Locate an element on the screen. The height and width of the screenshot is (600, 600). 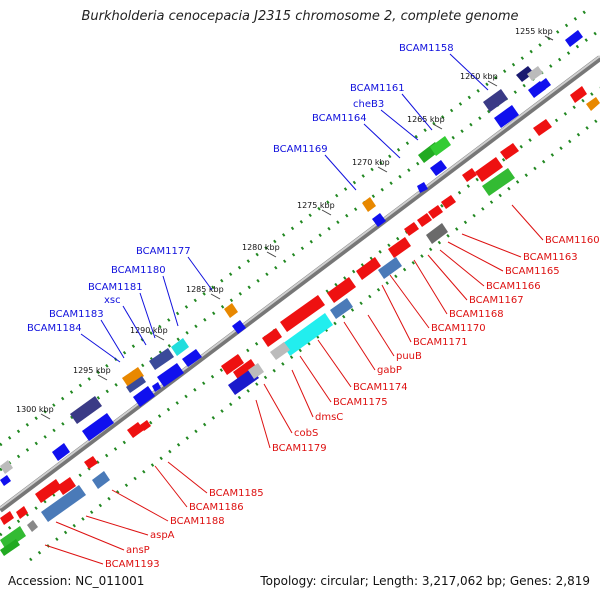
gene-label-reverse: BCAM1168 is located at coordinates (476, 314).